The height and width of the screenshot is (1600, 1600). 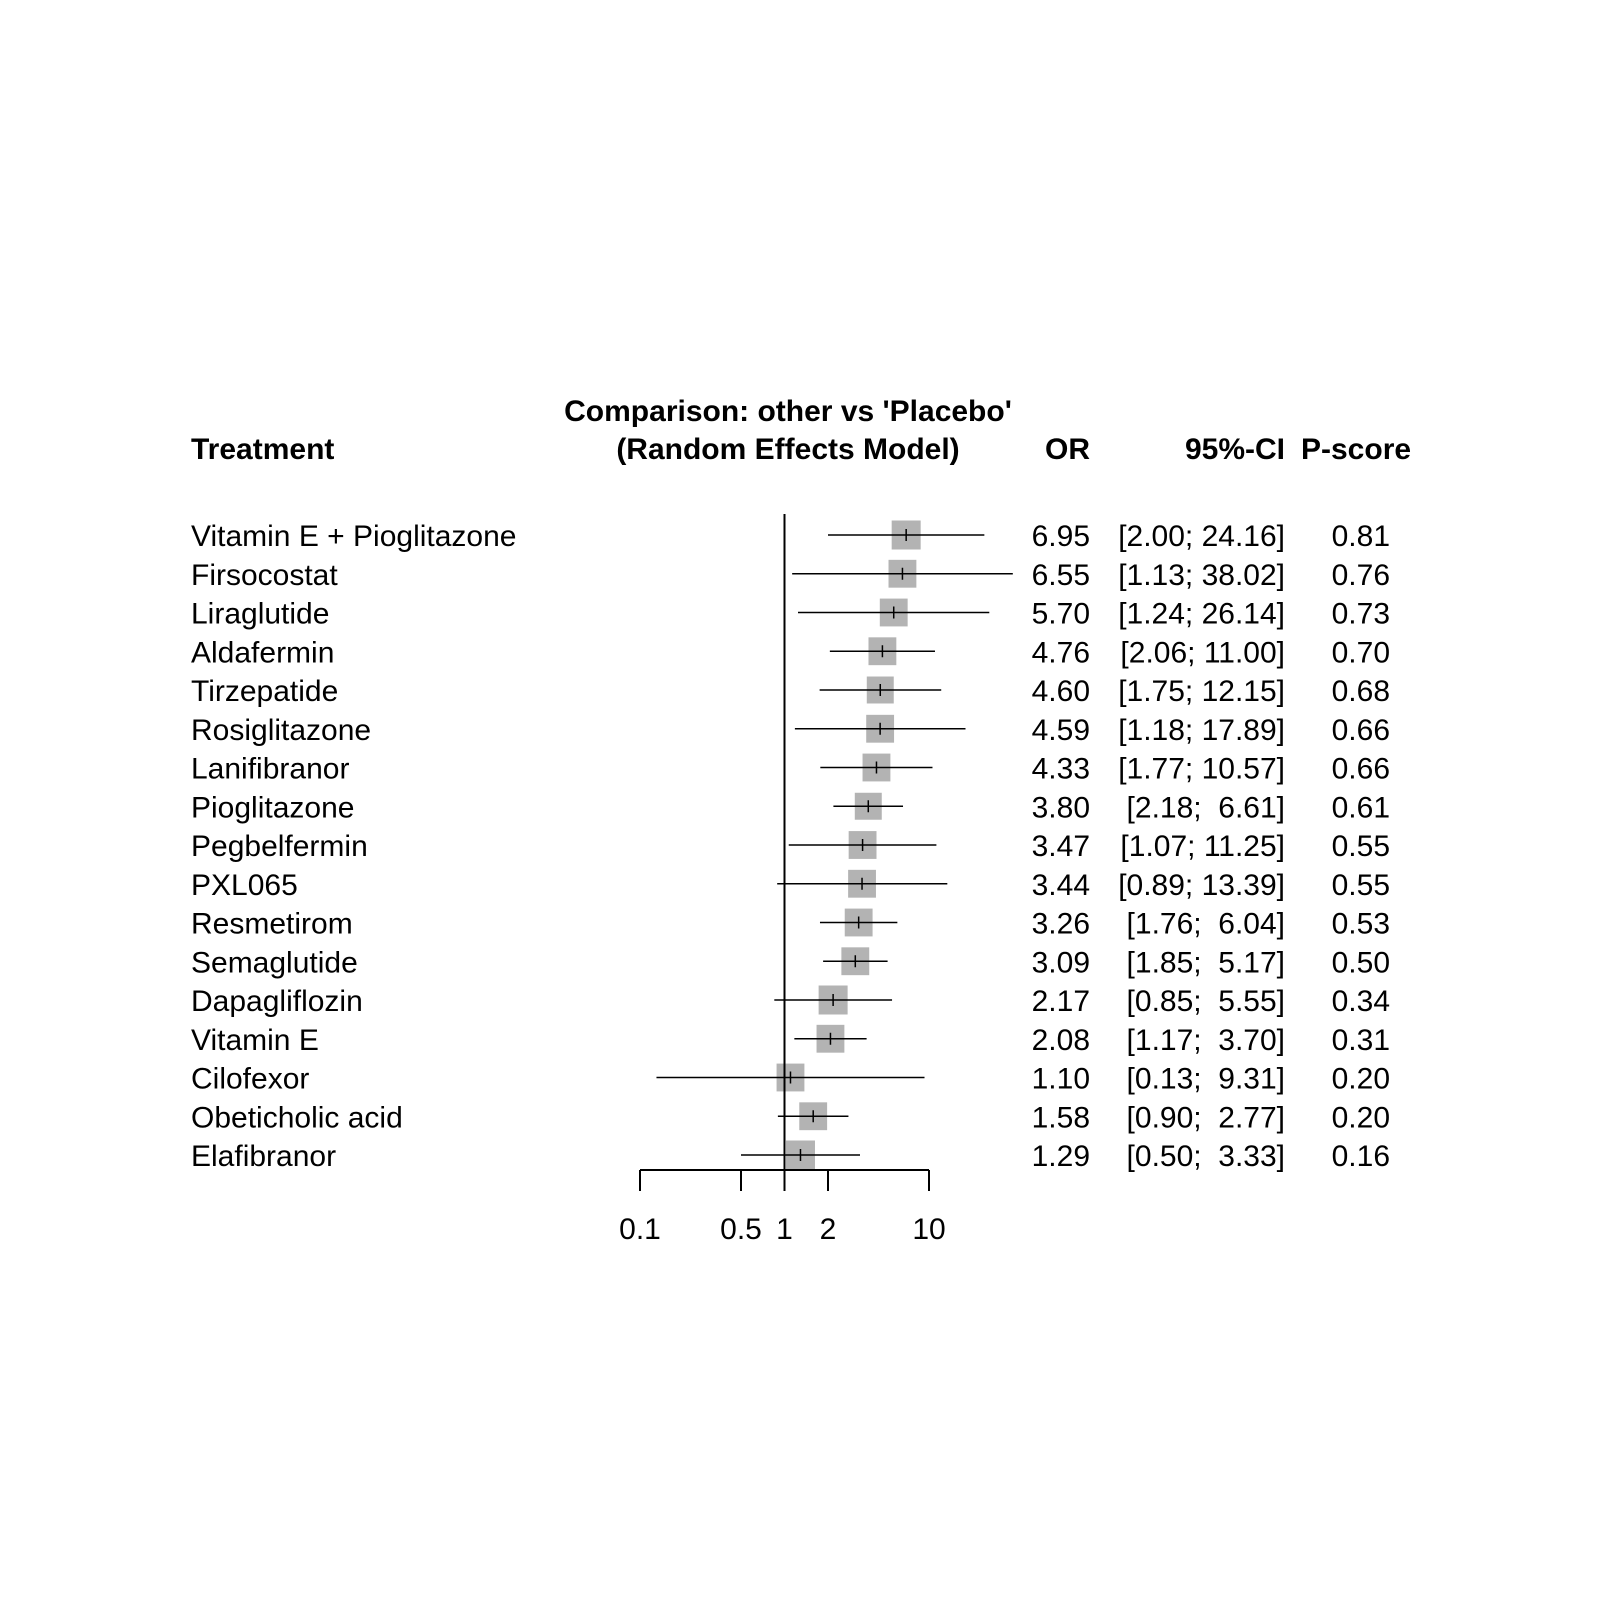 What do you see at coordinates (1202, 652) in the screenshot?
I see `ci-value: [2.06; 11.00]` at bounding box center [1202, 652].